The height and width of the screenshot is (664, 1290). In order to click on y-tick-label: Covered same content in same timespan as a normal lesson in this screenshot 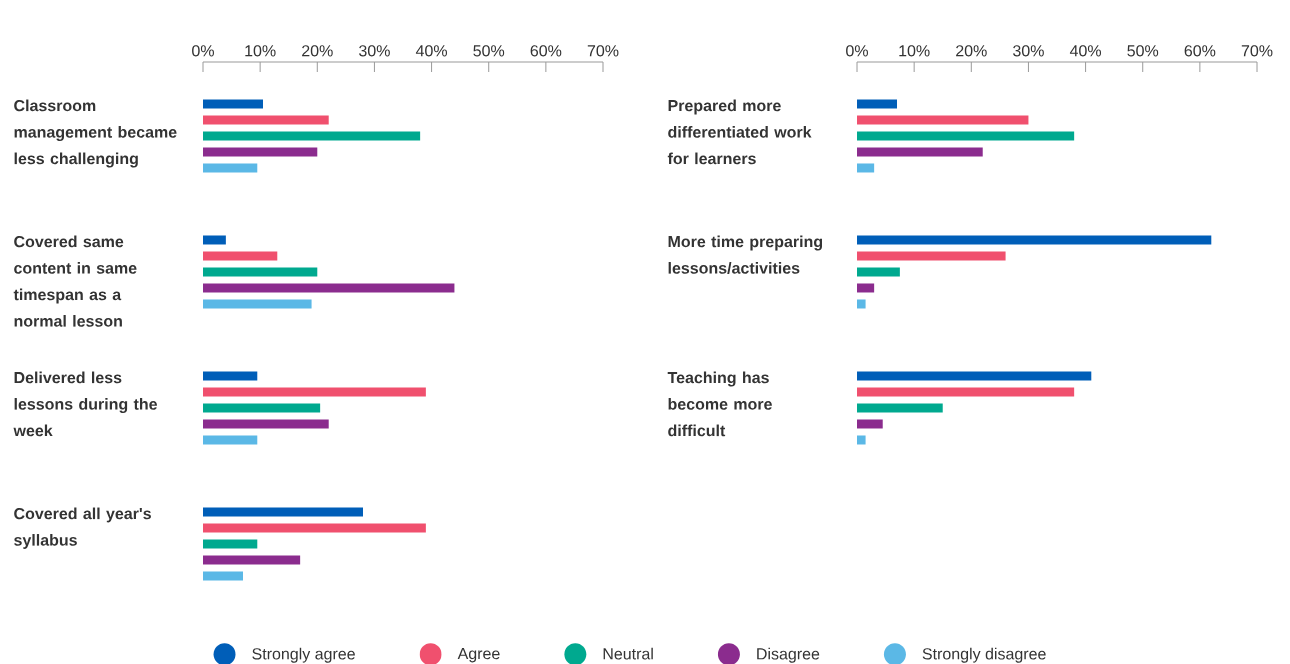, I will do `click(75, 281)`.